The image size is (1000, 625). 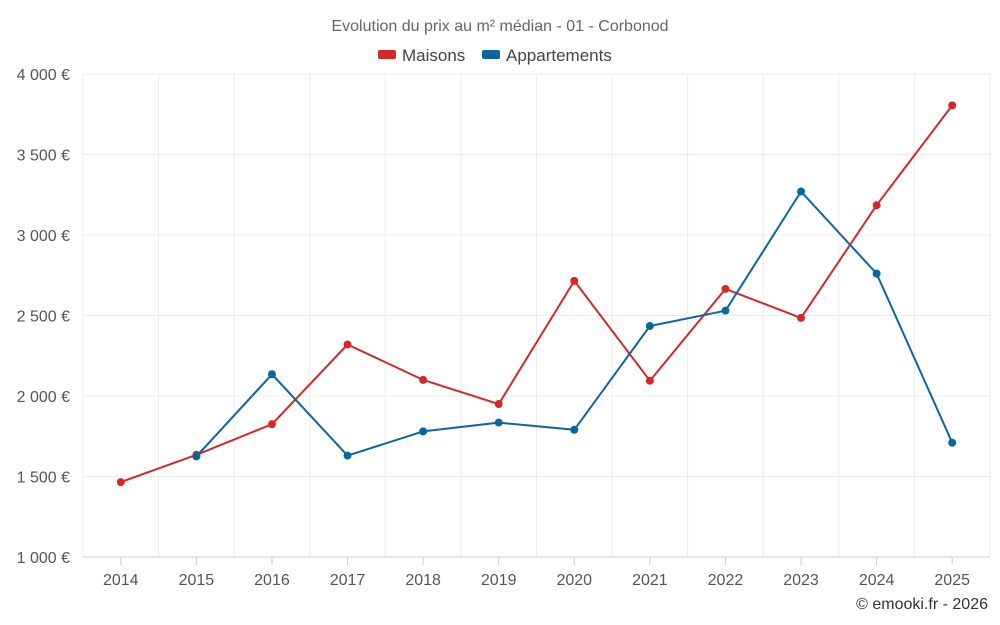 What do you see at coordinates (491, 54) in the screenshot?
I see `legend-swatch-appartements` at bounding box center [491, 54].